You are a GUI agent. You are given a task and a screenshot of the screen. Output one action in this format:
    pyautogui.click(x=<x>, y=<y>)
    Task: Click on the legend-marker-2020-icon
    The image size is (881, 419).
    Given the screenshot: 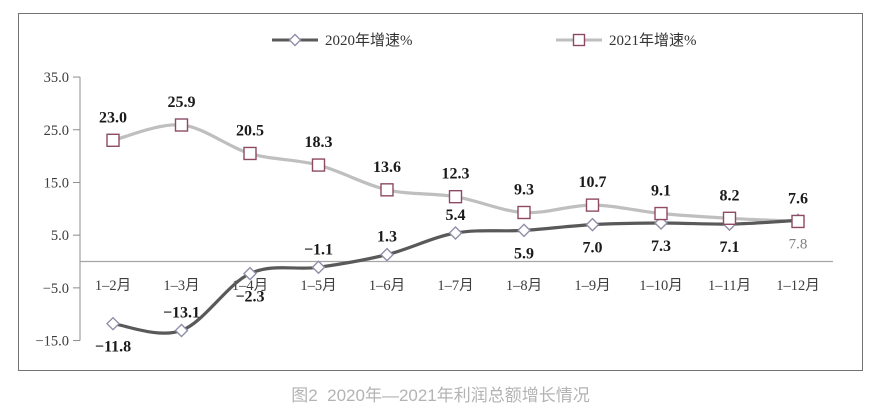 What is the action you would take?
    pyautogui.click(x=295, y=39)
    